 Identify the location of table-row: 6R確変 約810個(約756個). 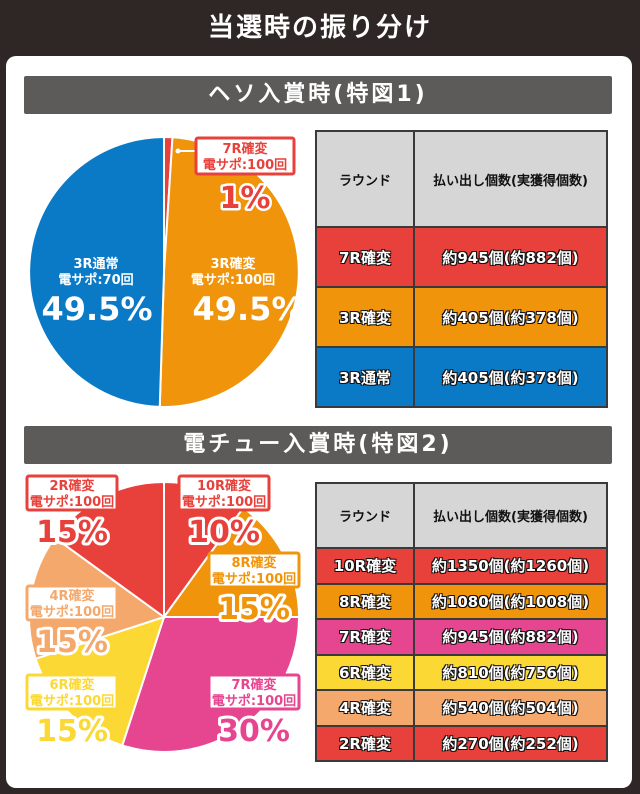
(461, 672).